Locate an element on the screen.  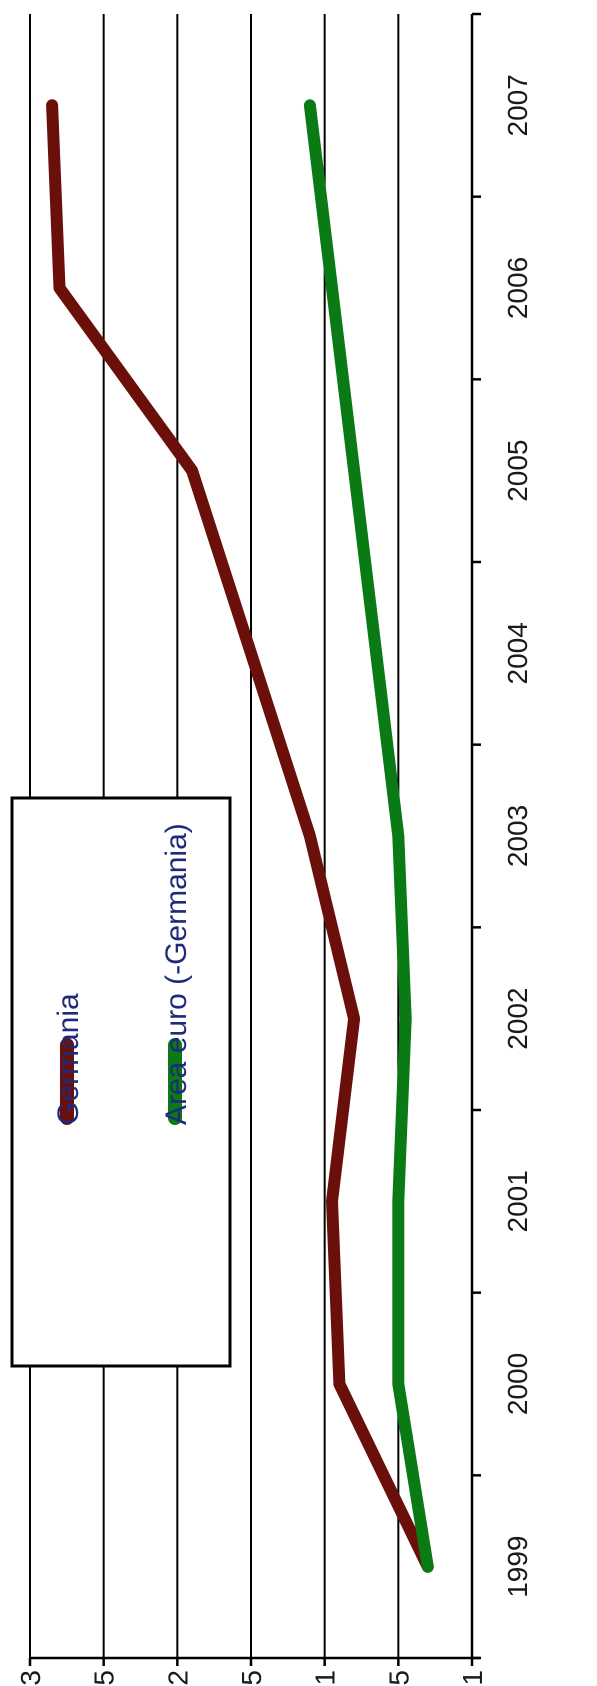
x-tick-label: 2002 is located at coordinates (517, 1019).